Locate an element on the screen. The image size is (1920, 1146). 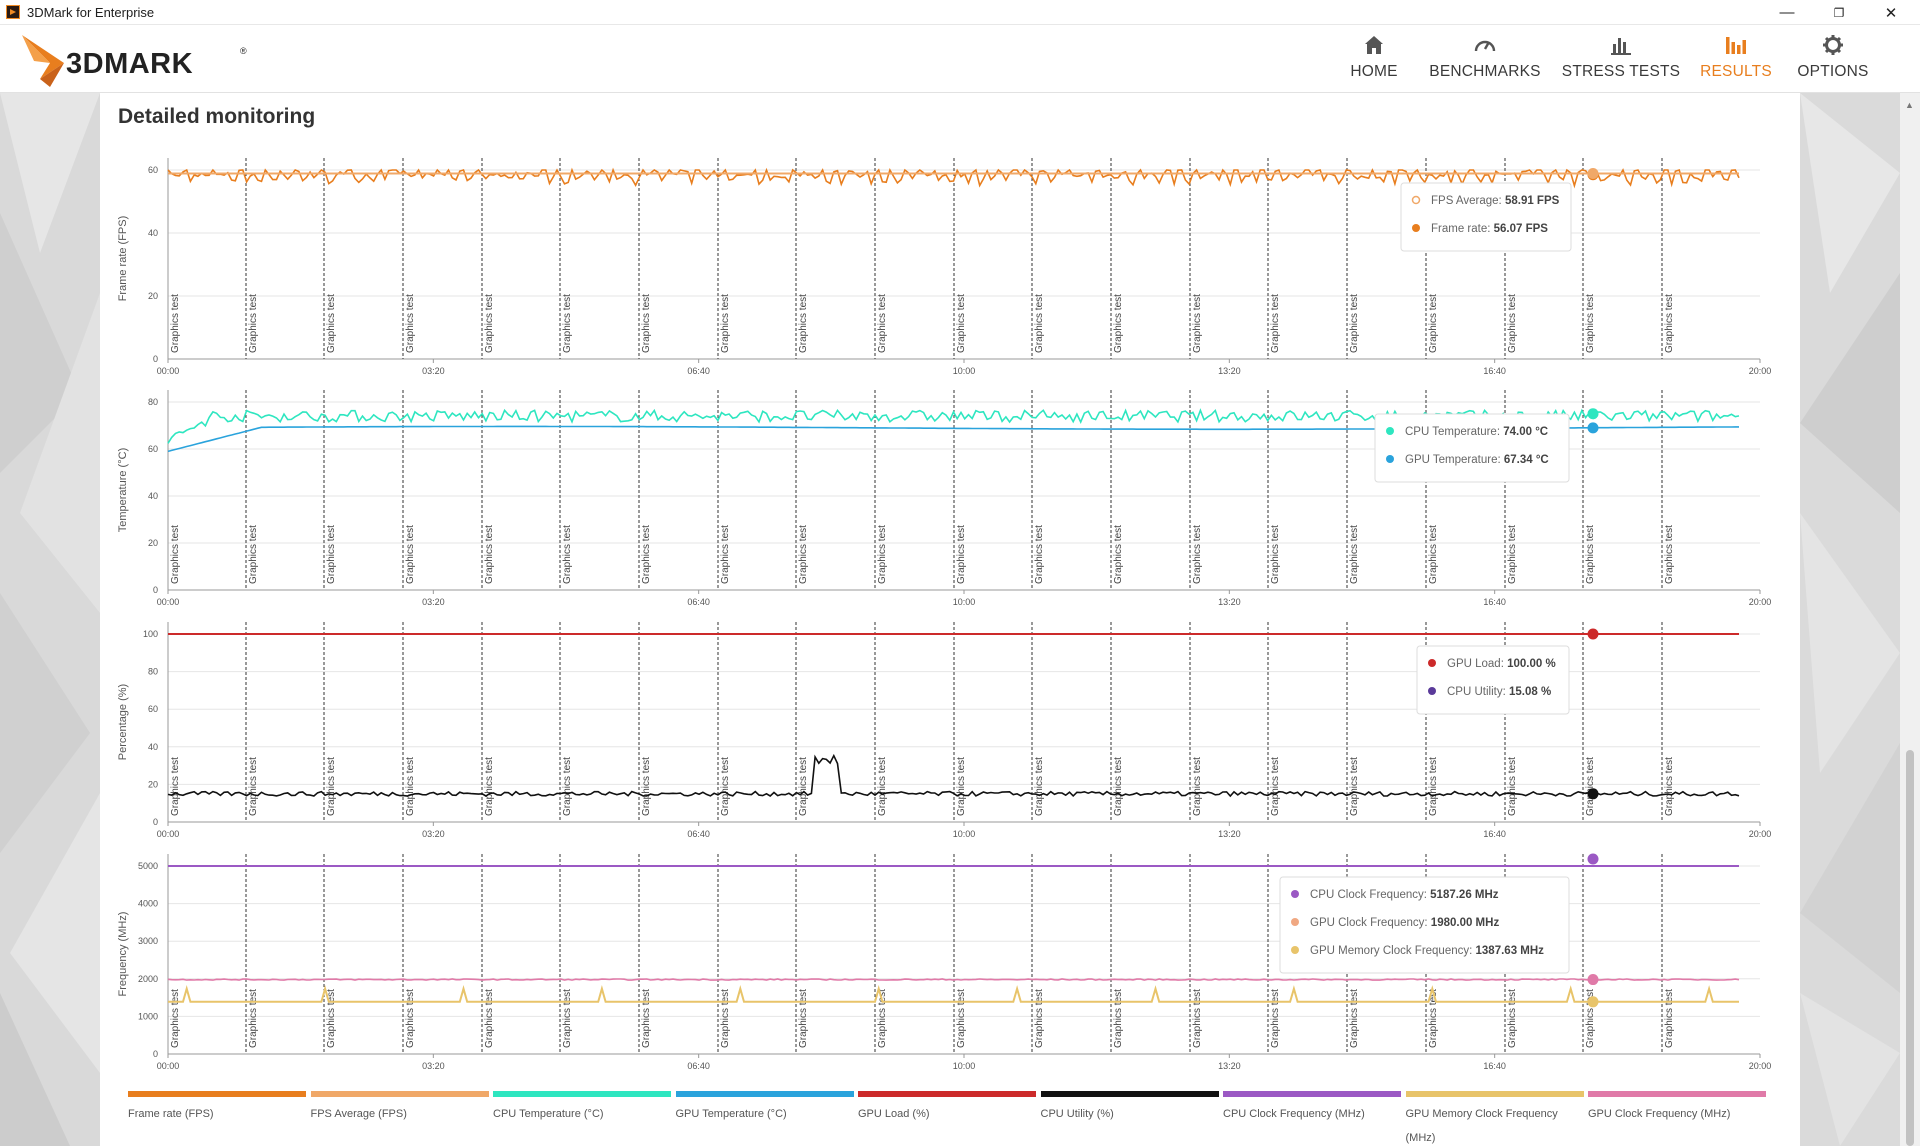
vertical-scrollbar is located at coordinates (1910, 619).